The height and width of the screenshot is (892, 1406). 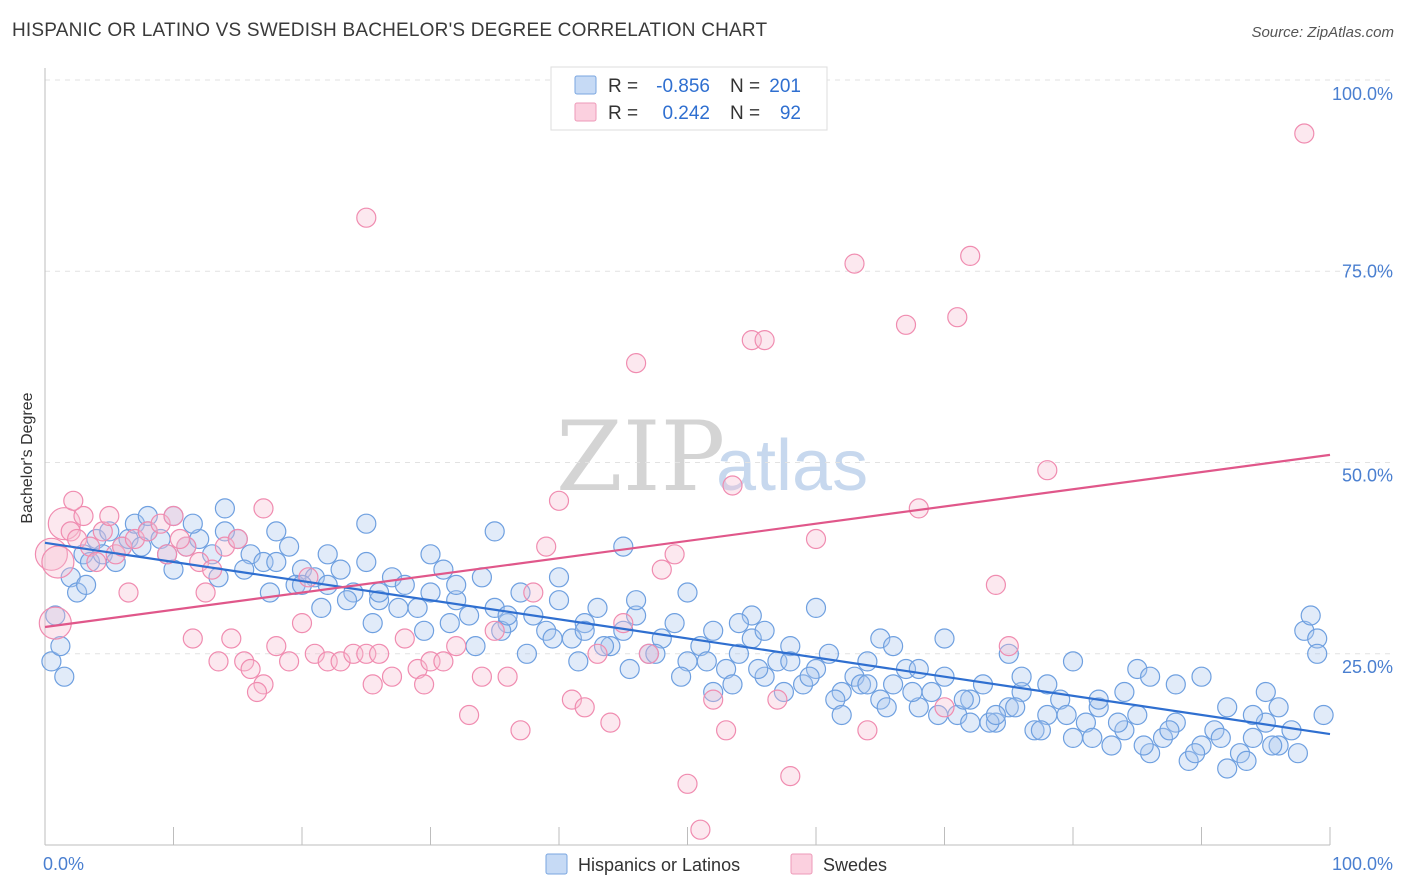 What do you see at coordinates (790, 113) in the screenshot?
I see `stats-n-value-2: 92` at bounding box center [790, 113].